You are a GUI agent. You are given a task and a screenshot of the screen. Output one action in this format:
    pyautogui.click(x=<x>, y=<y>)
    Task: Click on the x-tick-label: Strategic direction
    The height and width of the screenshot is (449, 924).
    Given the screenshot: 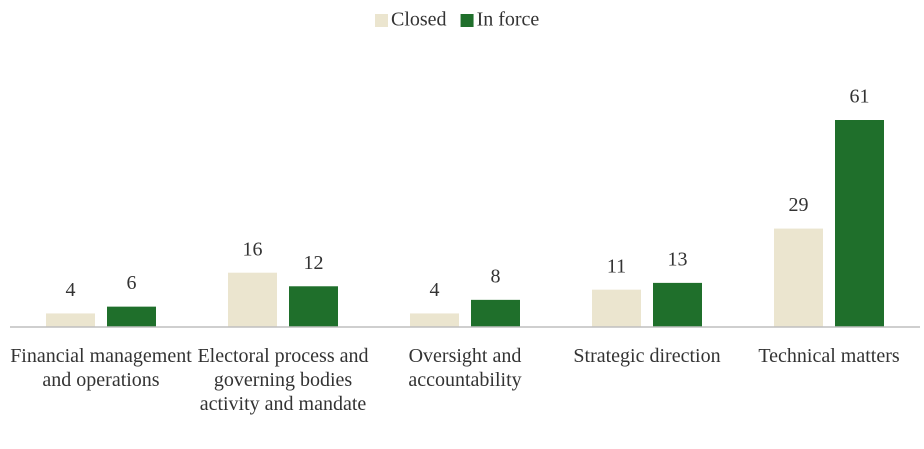 What is the action you would take?
    pyautogui.click(x=647, y=356)
    